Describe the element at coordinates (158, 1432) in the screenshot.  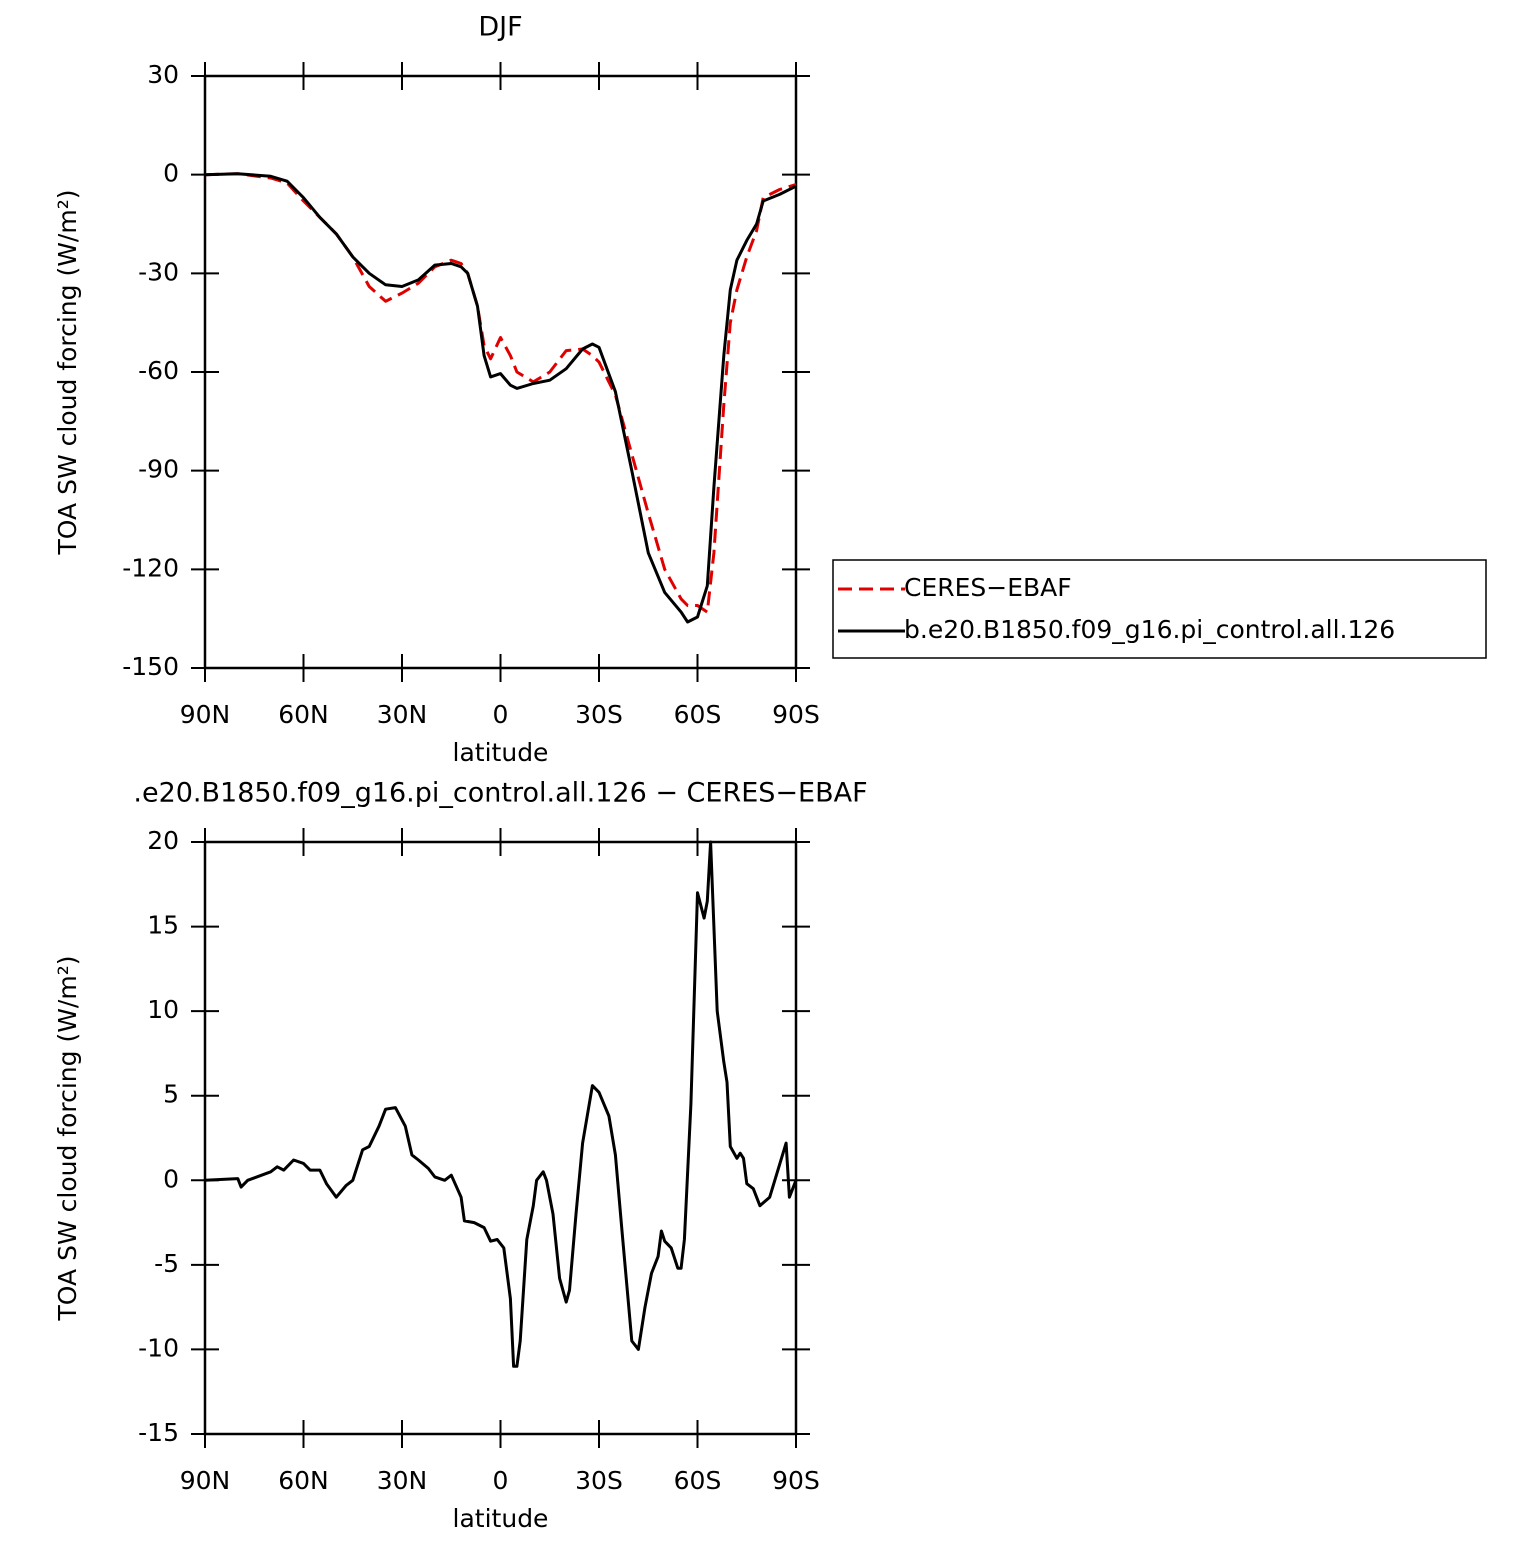
I see `y-tick-label: -15` at that location.